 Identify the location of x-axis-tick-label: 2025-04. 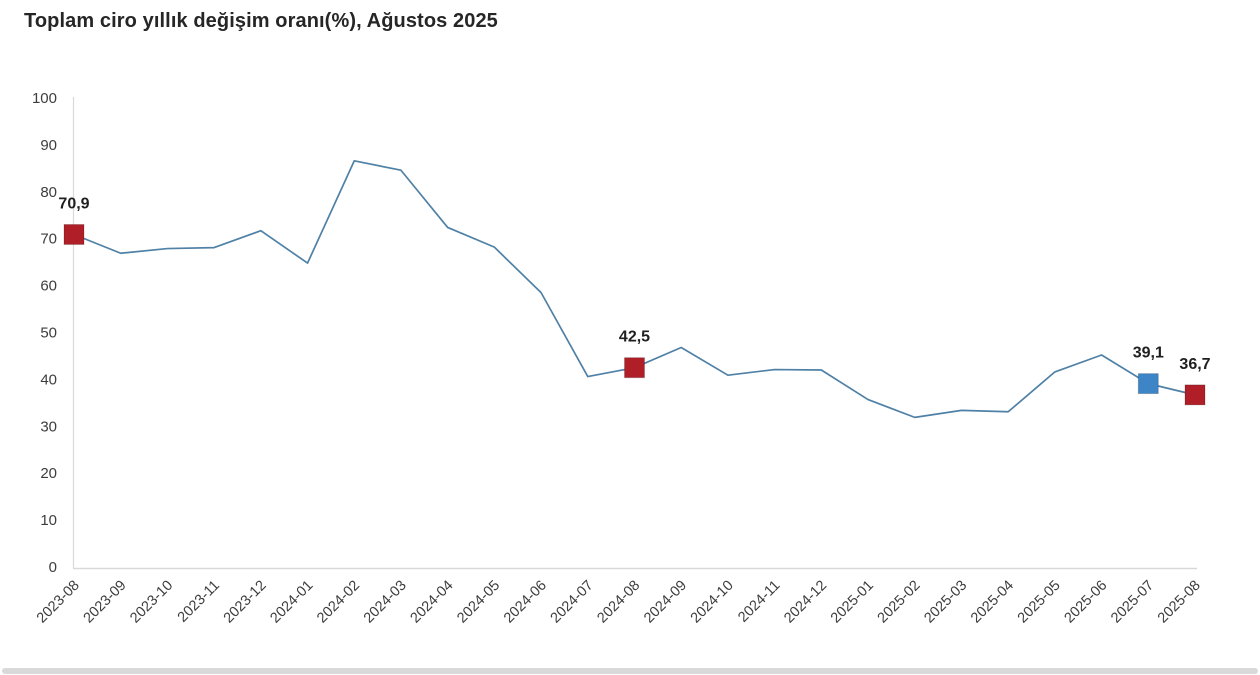
(992, 602).